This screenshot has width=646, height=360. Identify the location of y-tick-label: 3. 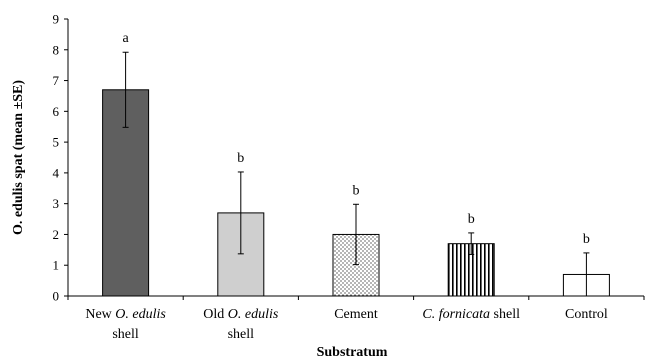
(56, 203).